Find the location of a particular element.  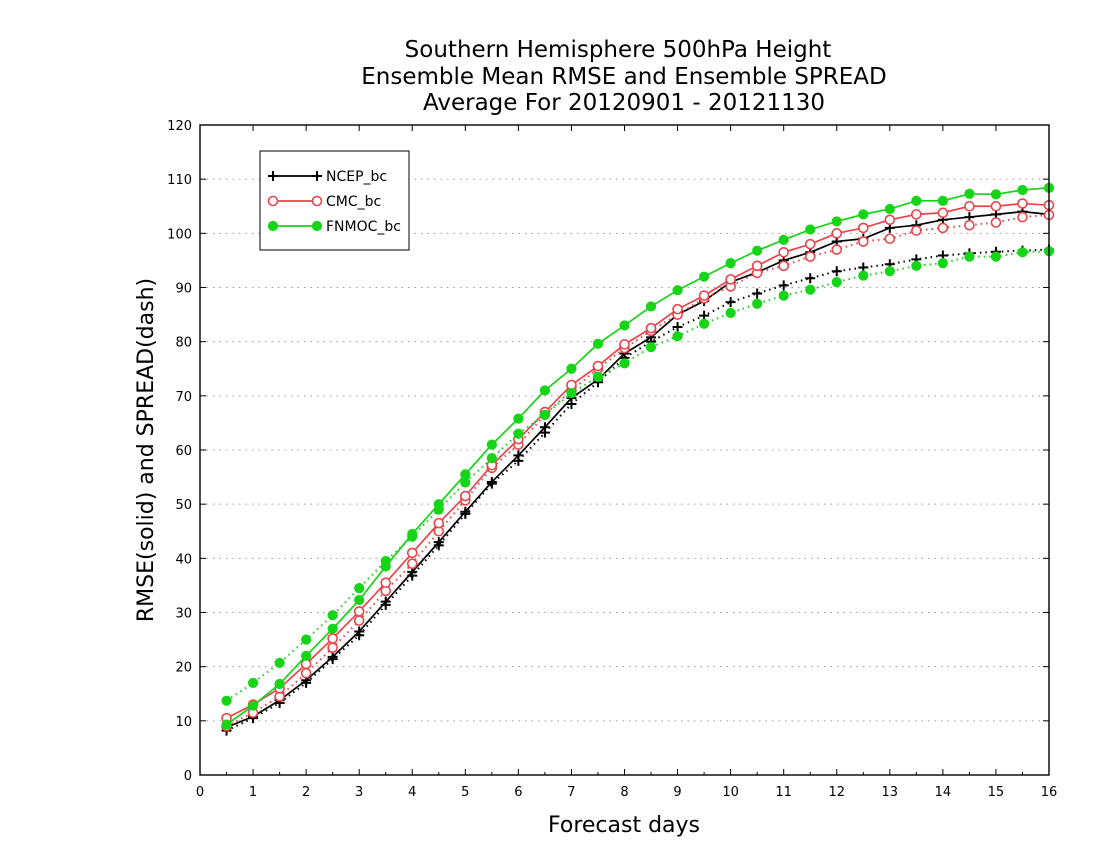

x-tick-label: 5 is located at coordinates (465, 792).